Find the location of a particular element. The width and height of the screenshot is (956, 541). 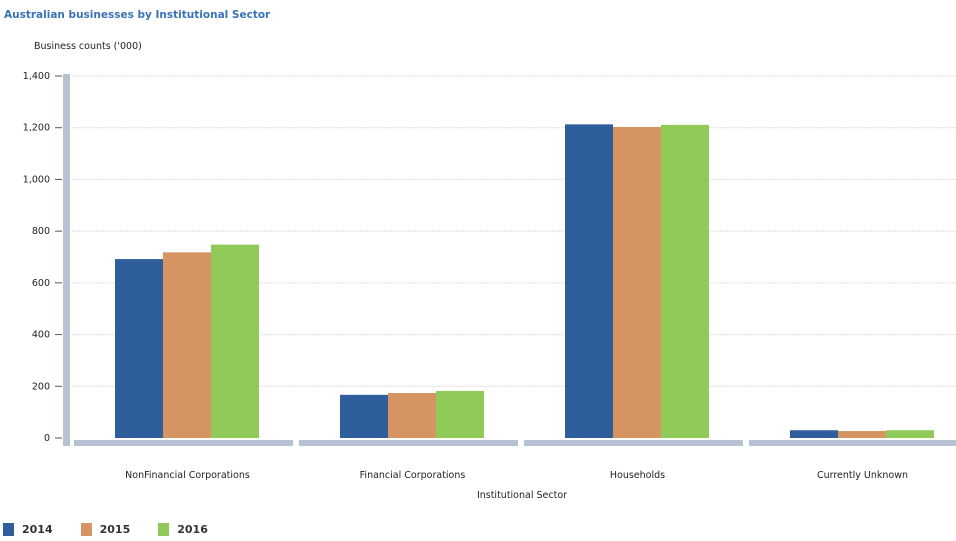

legend-label: 2016 is located at coordinates (192, 529).